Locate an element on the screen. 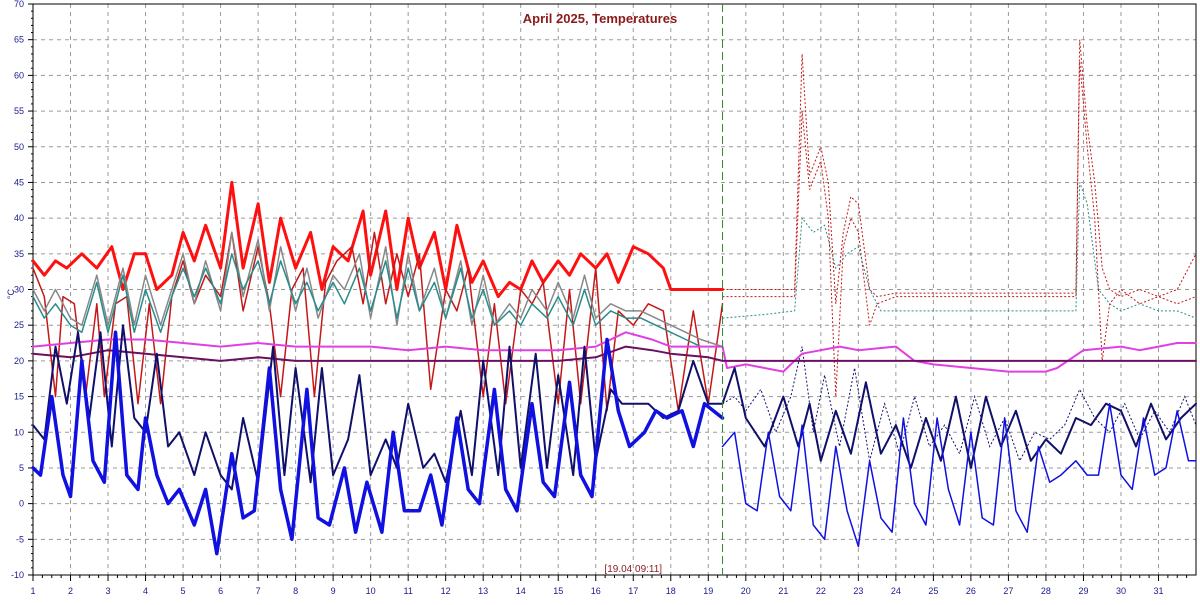 This screenshot has height=605, width=1200. x-tick-label: 1 is located at coordinates (32, 591).